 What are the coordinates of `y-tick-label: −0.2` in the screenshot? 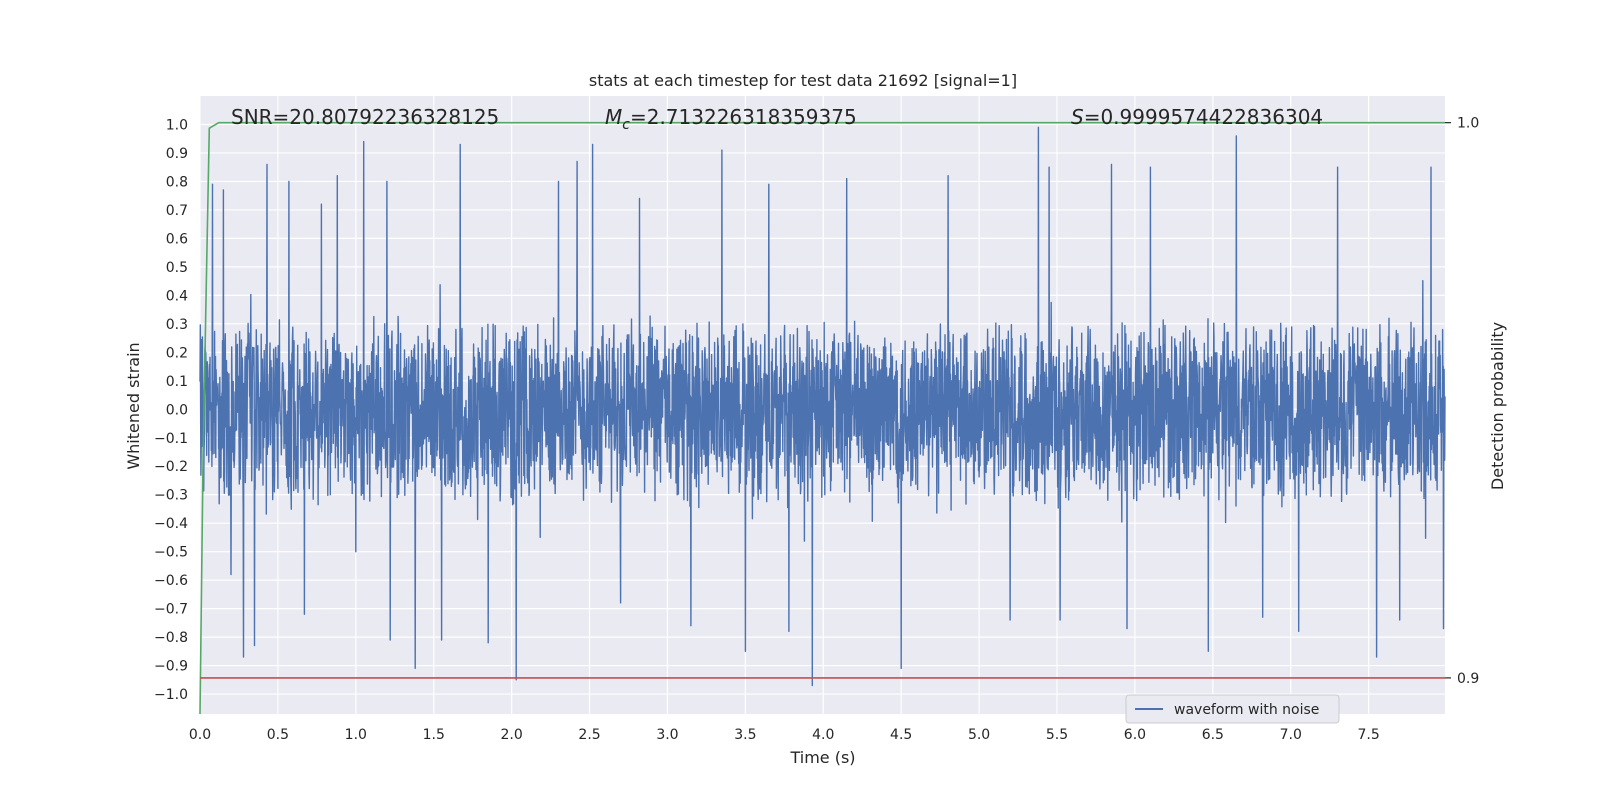 It's located at (171, 467).